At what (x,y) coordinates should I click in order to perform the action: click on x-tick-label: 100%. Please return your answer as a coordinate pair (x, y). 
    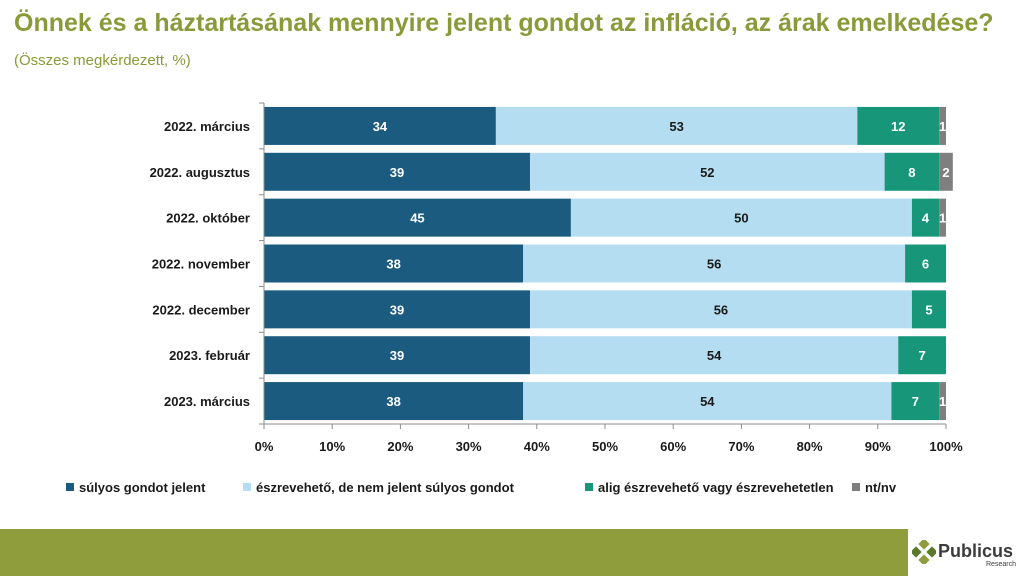
    Looking at the image, I should click on (946, 446).